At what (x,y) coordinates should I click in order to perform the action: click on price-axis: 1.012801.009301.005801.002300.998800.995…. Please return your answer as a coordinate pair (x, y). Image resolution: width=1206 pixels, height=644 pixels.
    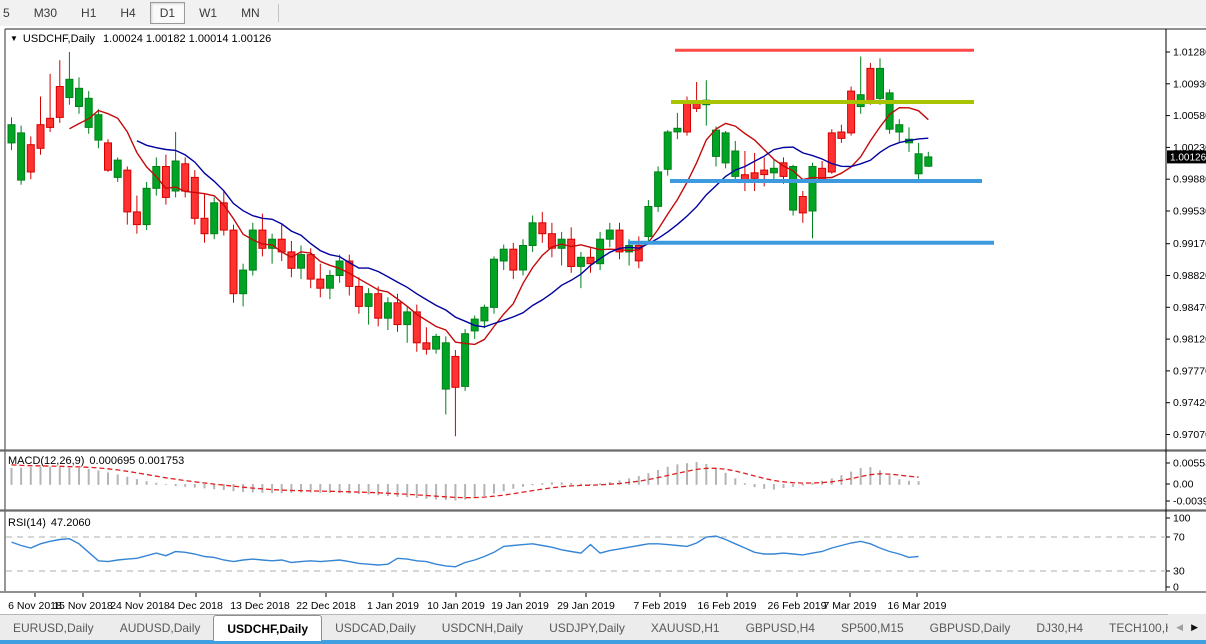
    Looking at the image, I should click on (1186, 244).